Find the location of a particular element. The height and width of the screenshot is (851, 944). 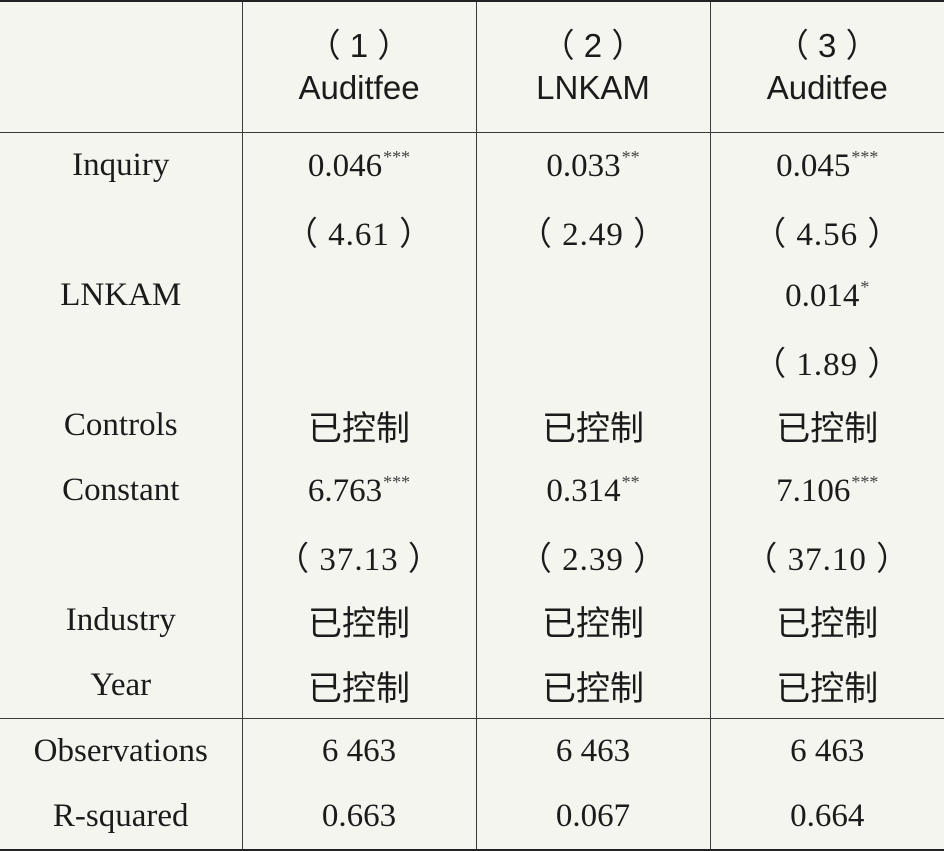

rsquared-value: 0.663 is located at coordinates (359, 817).